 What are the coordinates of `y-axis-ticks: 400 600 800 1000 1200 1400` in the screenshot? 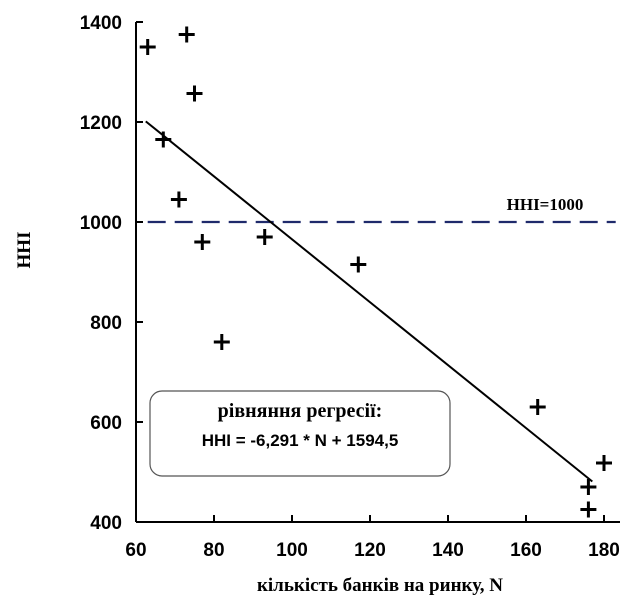 It's located at (111, 273).